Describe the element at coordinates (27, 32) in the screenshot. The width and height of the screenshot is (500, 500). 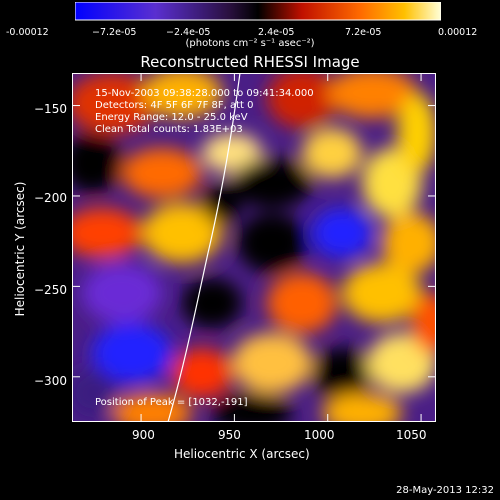
I see `colorbar-tick-label: -0.00012` at that location.